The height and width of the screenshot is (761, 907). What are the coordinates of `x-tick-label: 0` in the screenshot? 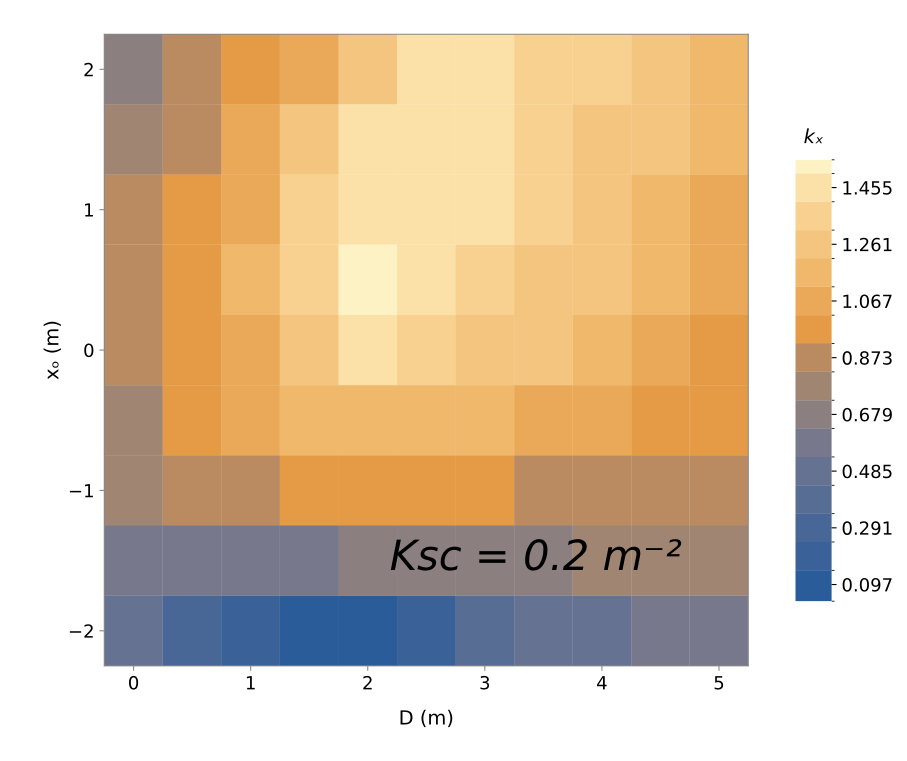 It's located at (133, 683).